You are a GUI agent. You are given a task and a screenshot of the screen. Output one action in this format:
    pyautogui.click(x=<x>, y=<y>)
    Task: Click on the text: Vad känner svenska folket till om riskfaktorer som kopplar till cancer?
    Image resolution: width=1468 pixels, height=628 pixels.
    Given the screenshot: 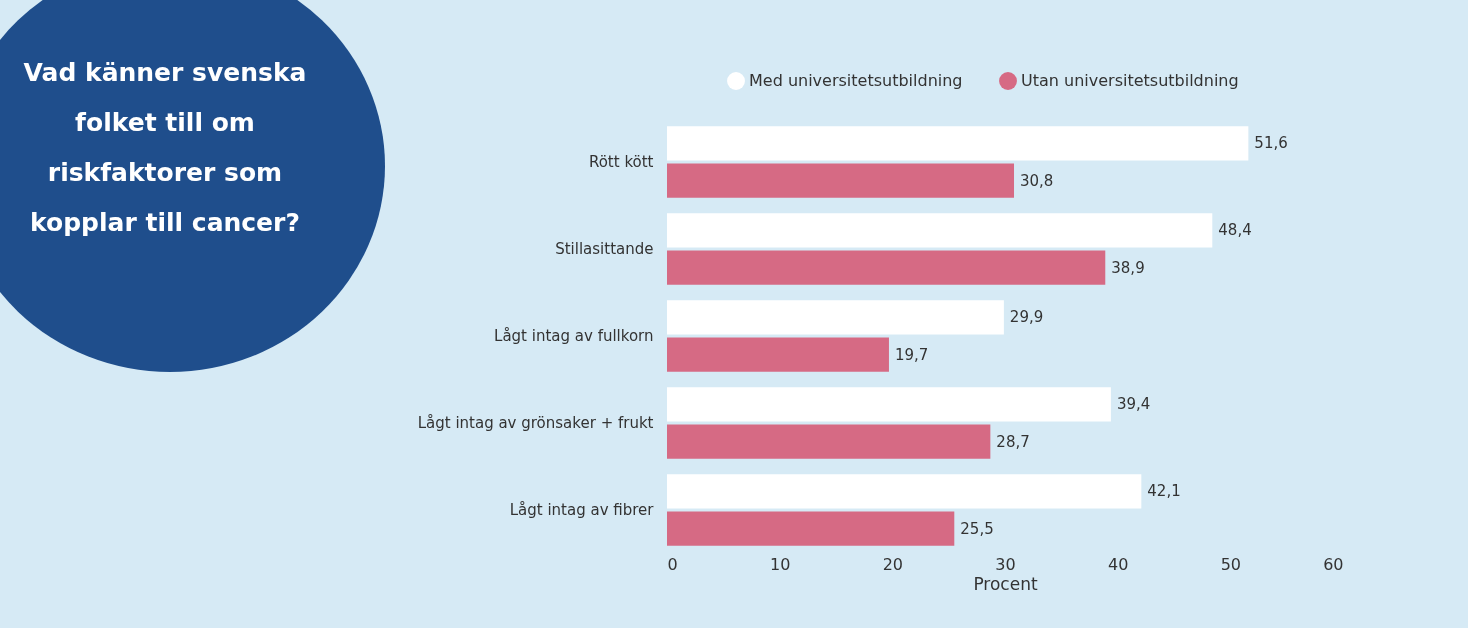 What is the action you would take?
    pyautogui.click(x=165, y=148)
    